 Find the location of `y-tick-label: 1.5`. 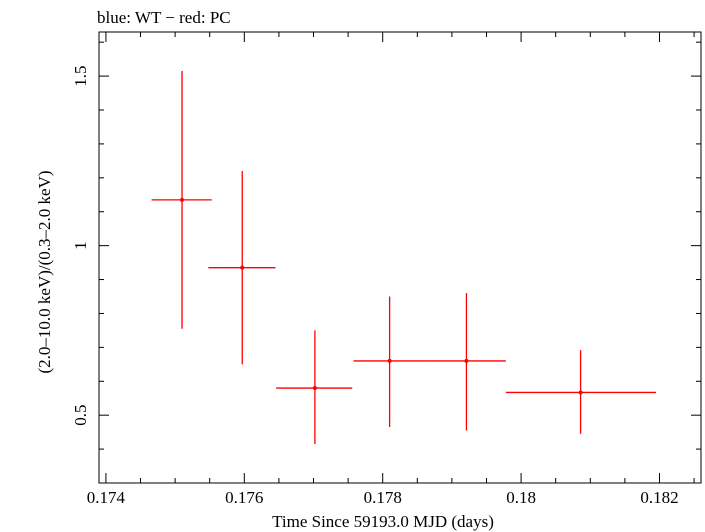

y-tick-label: 1.5 is located at coordinates (80, 75).